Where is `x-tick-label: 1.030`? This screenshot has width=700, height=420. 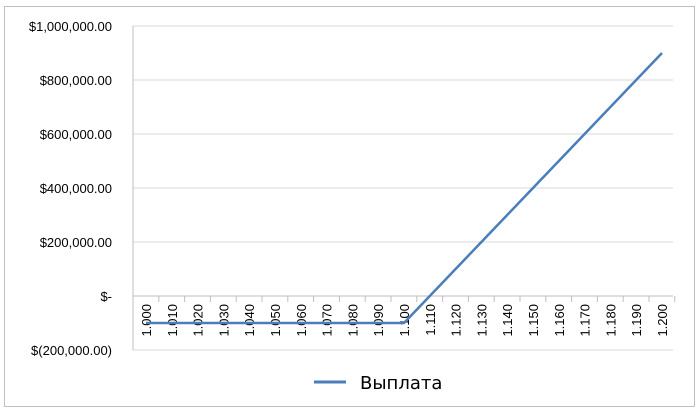 x-tick-label: 1.030 is located at coordinates (223, 320).